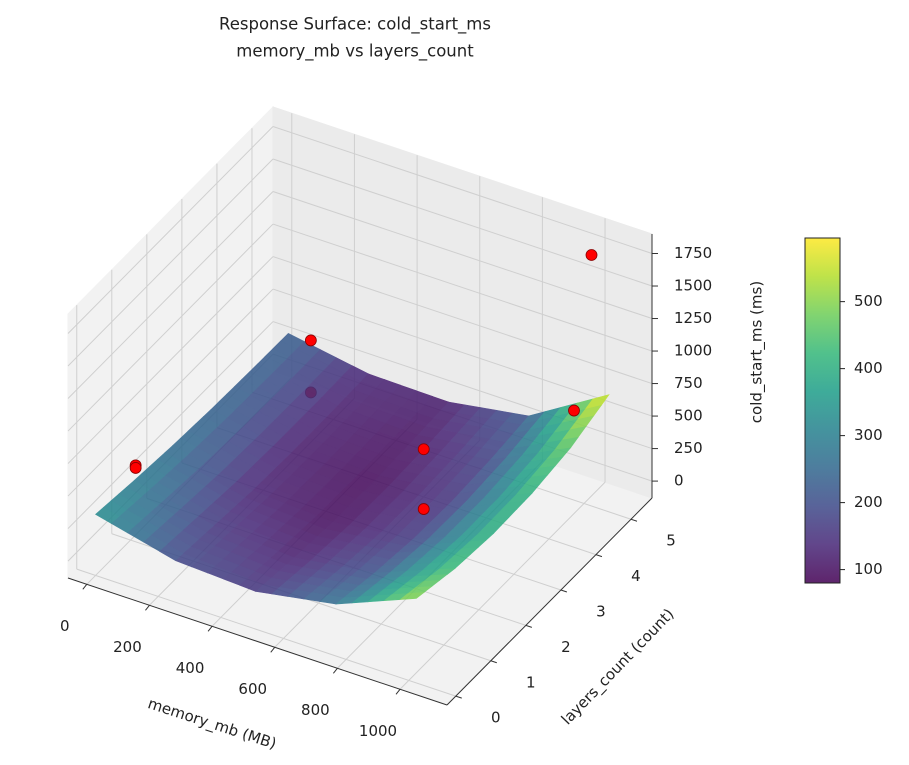 This screenshot has width=909, height=765. What do you see at coordinates (531, 682) in the screenshot?
I see `y-tick-label: 1` at bounding box center [531, 682].